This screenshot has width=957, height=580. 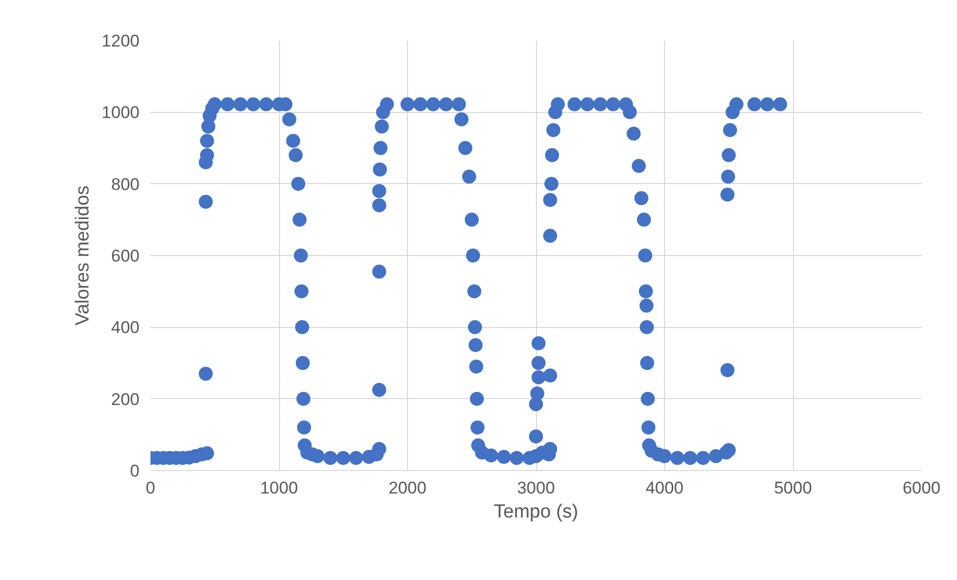 What do you see at coordinates (151, 488) in the screenshot?
I see `x-tick-label: 0` at bounding box center [151, 488].